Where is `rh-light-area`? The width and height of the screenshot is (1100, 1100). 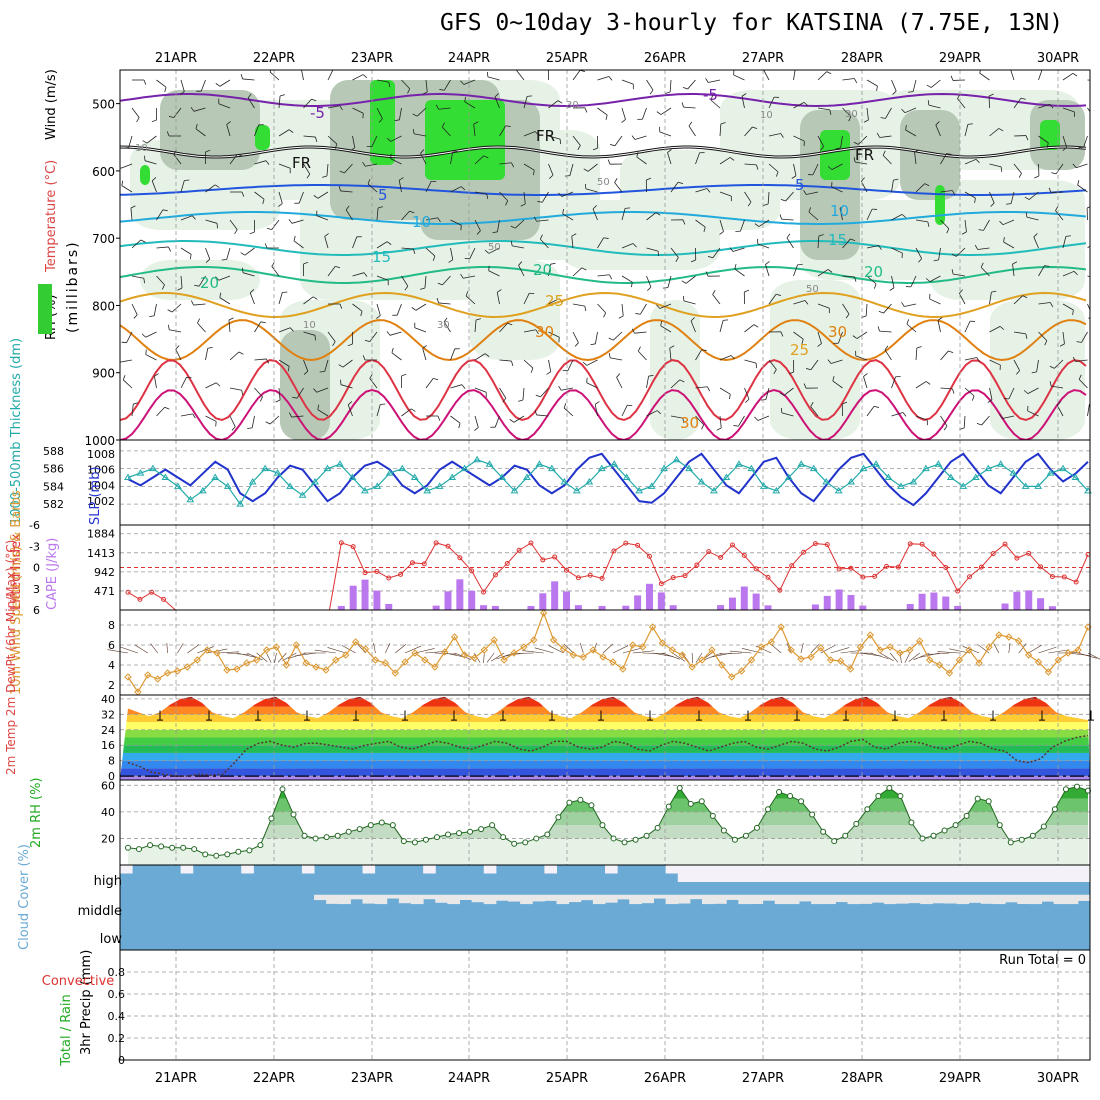 rh-light-area is located at coordinates (675, 370).